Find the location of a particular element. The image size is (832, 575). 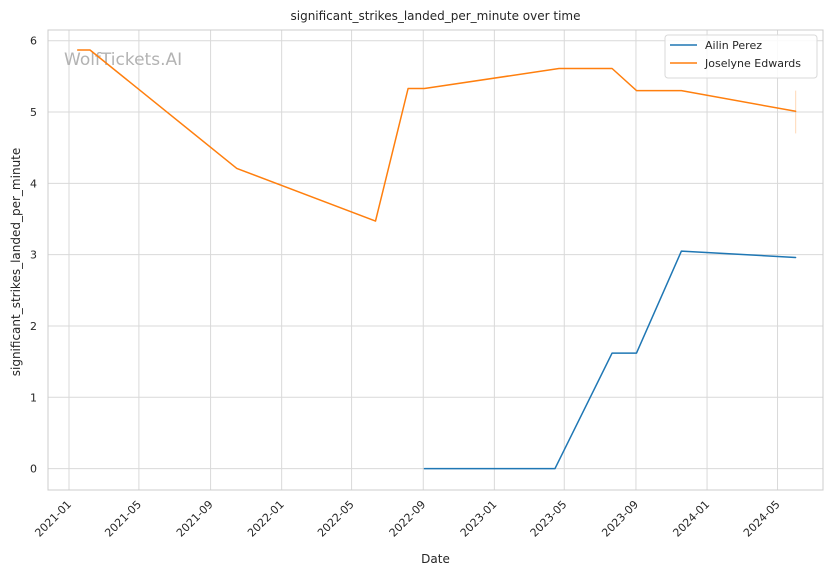

watermark-text: WolfTickets.AI is located at coordinates (123, 60).